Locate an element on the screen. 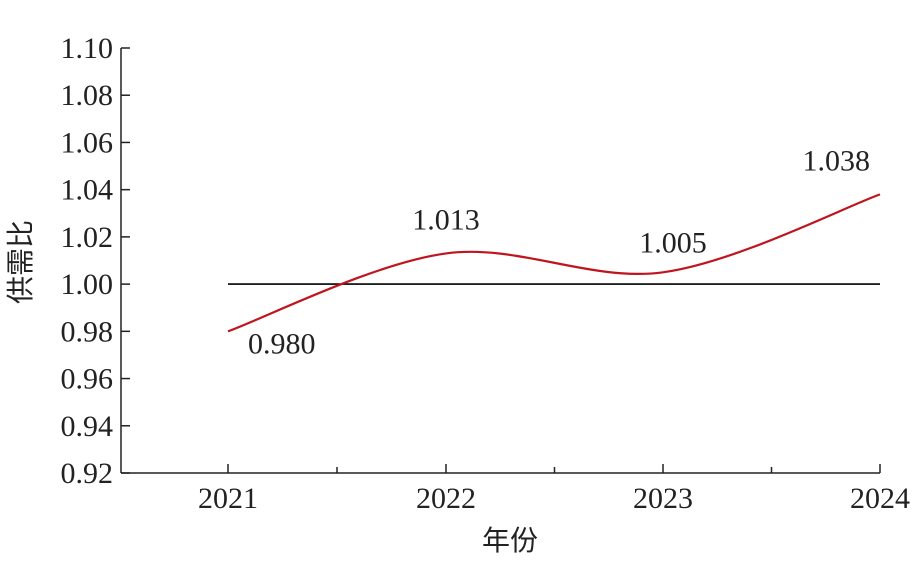 This screenshot has height=587, width=917. y-tick-label: 0.98 is located at coordinates (87, 331).